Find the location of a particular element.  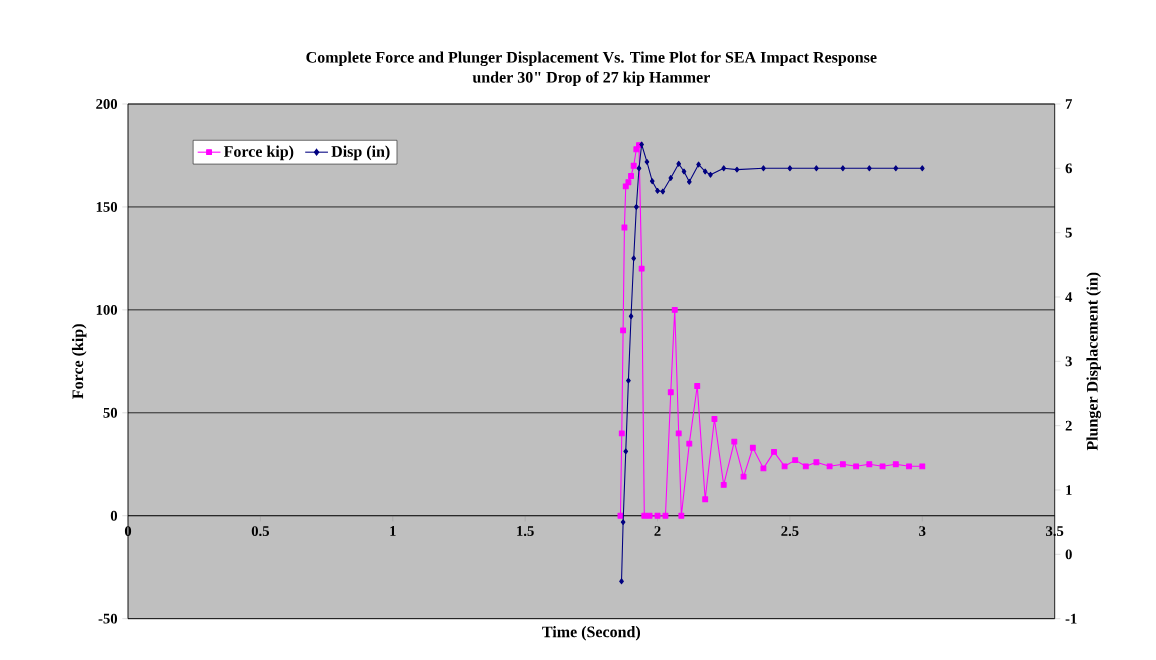

x-axis-title: Time (Second) is located at coordinates (591, 633).